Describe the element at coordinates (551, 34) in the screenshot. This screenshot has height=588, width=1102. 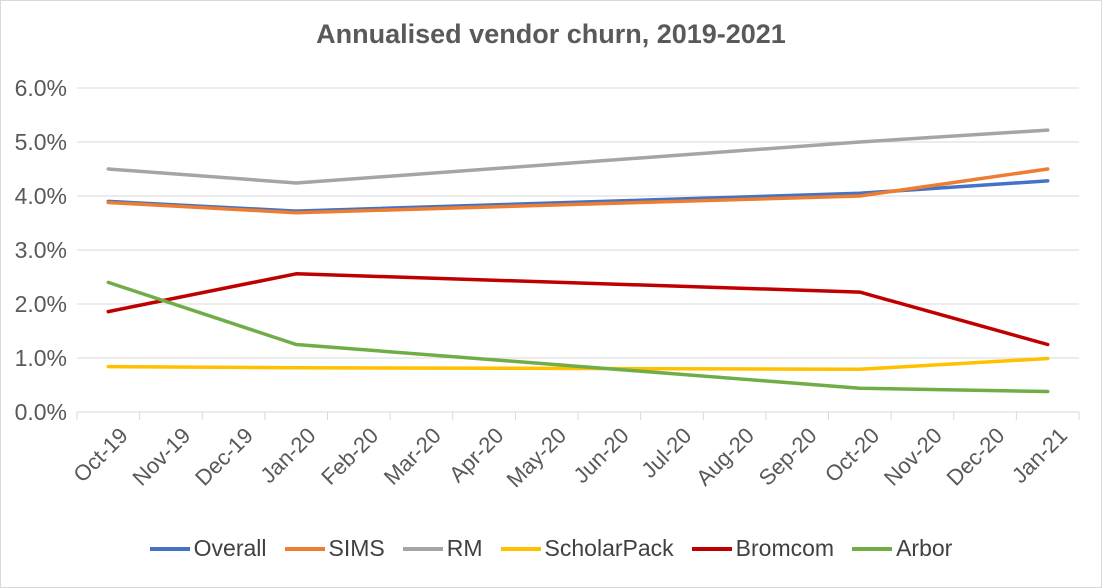
I see `chart-title: Annualised vendor churn, 2019-2021` at that location.